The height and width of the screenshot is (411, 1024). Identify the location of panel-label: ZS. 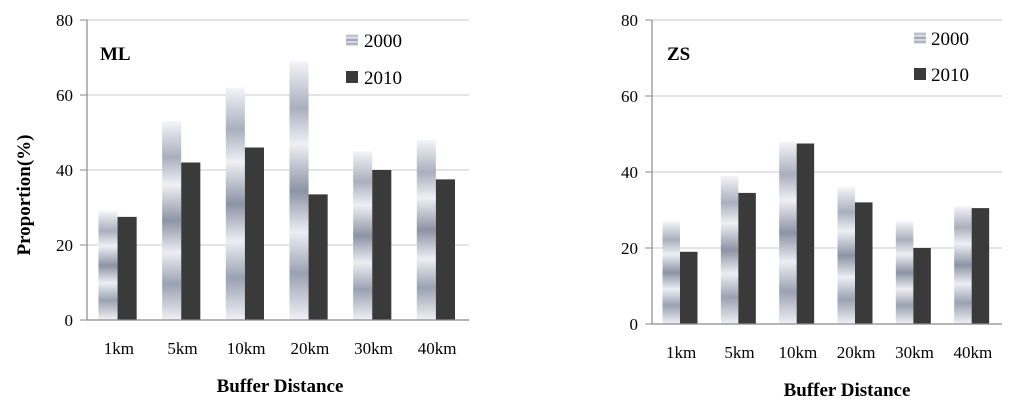
(678, 54).